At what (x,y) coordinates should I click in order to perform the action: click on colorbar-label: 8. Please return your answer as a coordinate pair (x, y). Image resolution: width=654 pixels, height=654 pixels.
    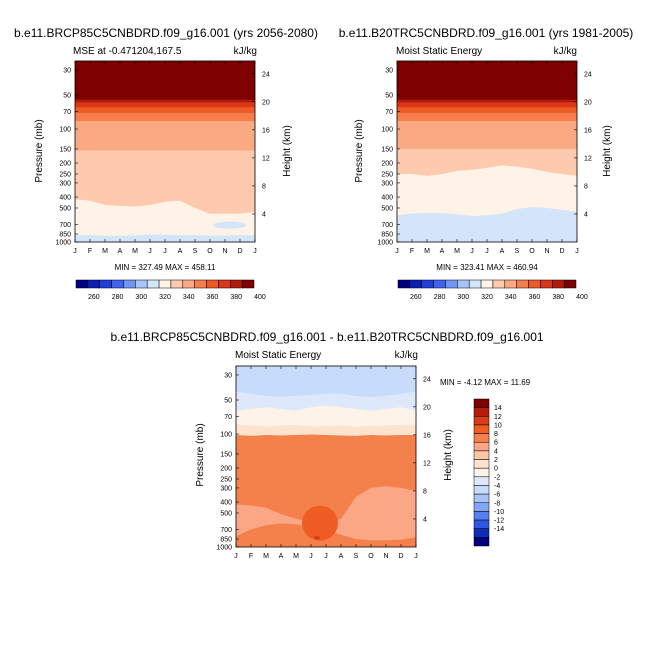
    Looking at the image, I should click on (496, 434).